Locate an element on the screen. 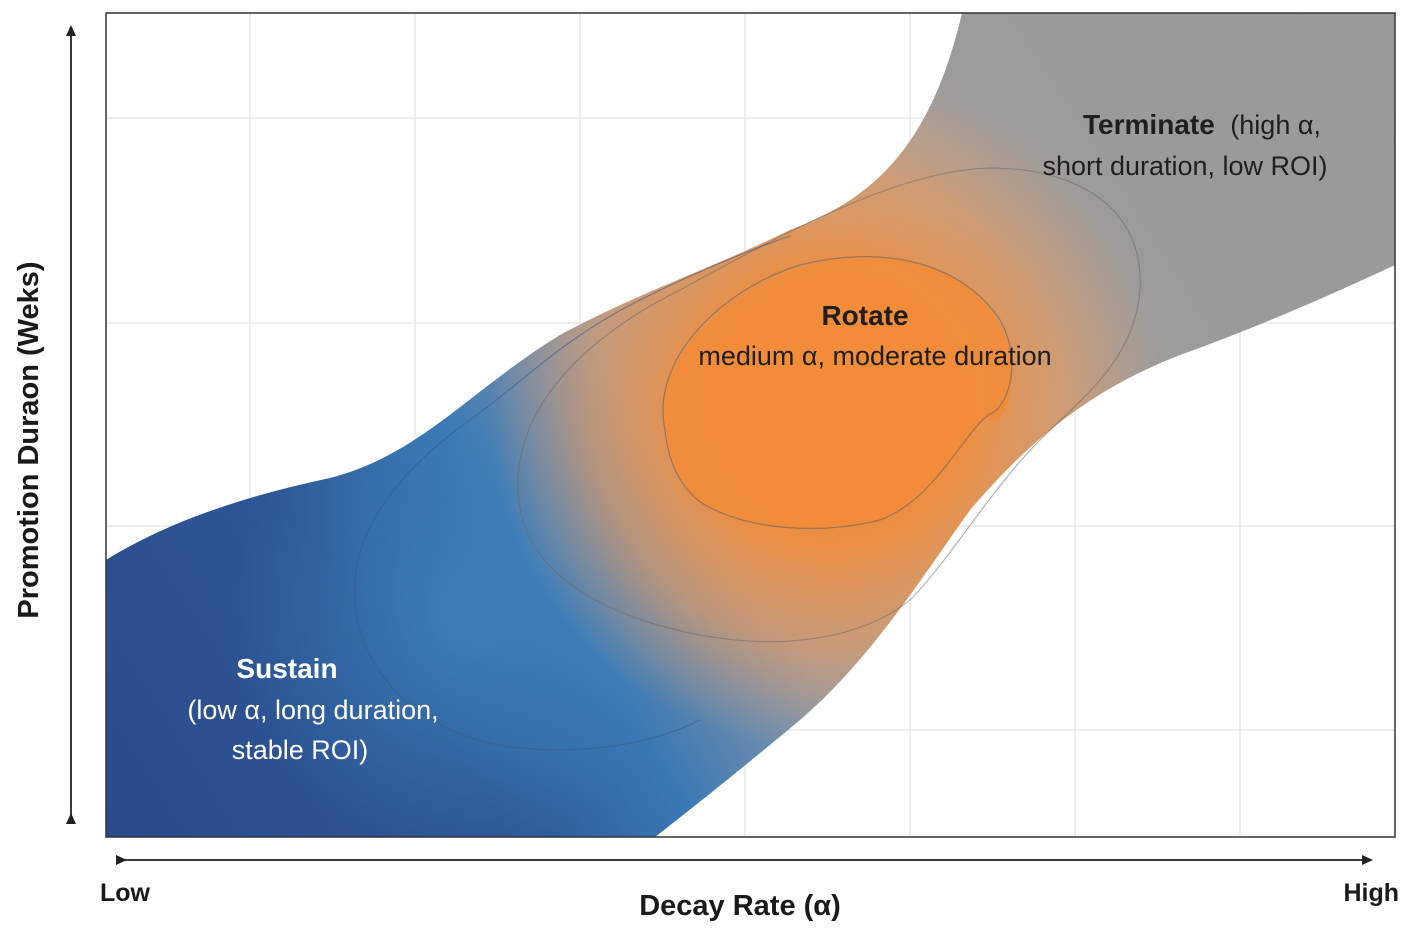  rotate-line-1: medium α, moderate duration is located at coordinates (874, 356).